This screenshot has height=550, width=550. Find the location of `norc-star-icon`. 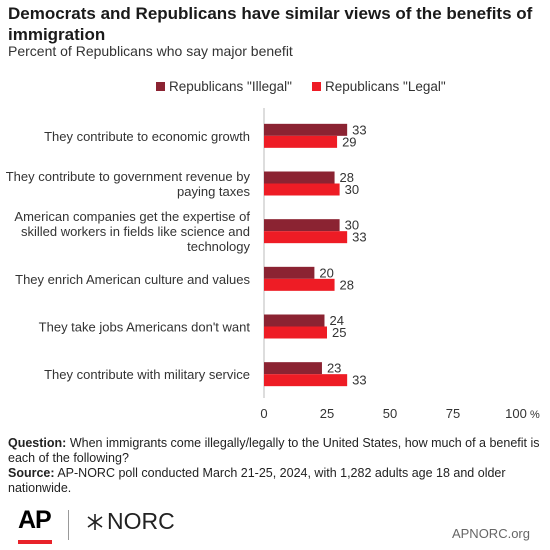

norc-star-icon is located at coordinates (95, 521).